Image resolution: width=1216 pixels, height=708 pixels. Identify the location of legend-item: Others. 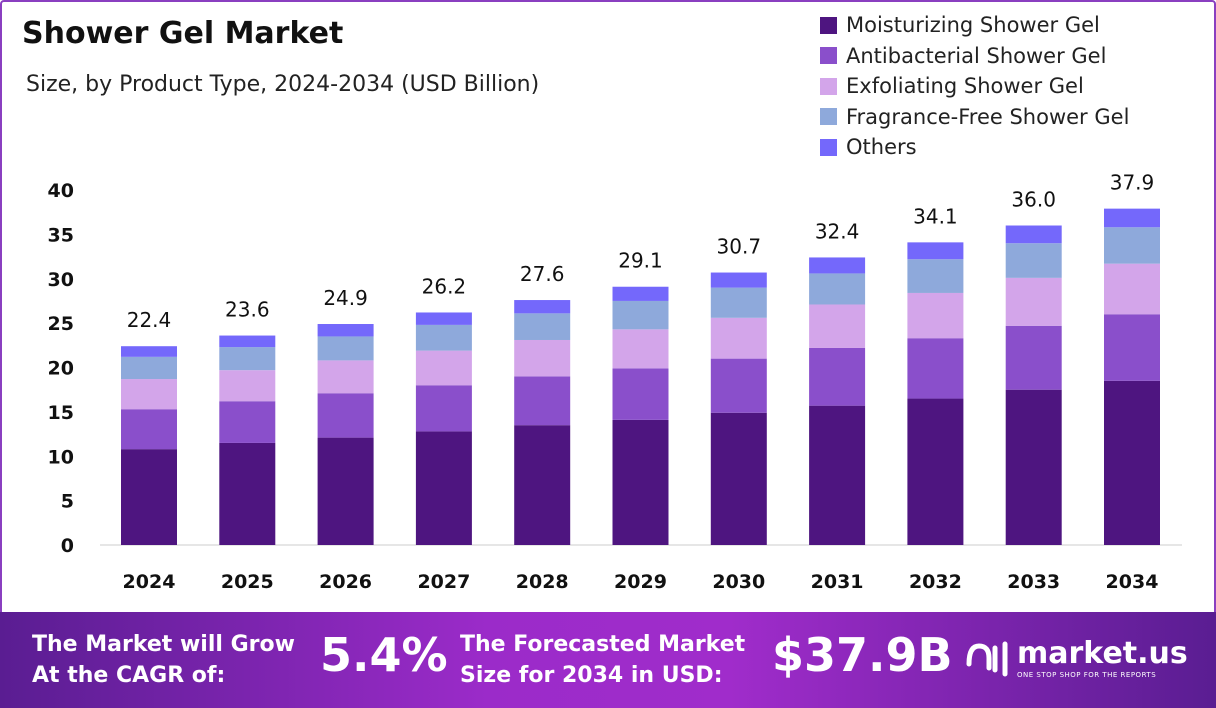
(974, 147).